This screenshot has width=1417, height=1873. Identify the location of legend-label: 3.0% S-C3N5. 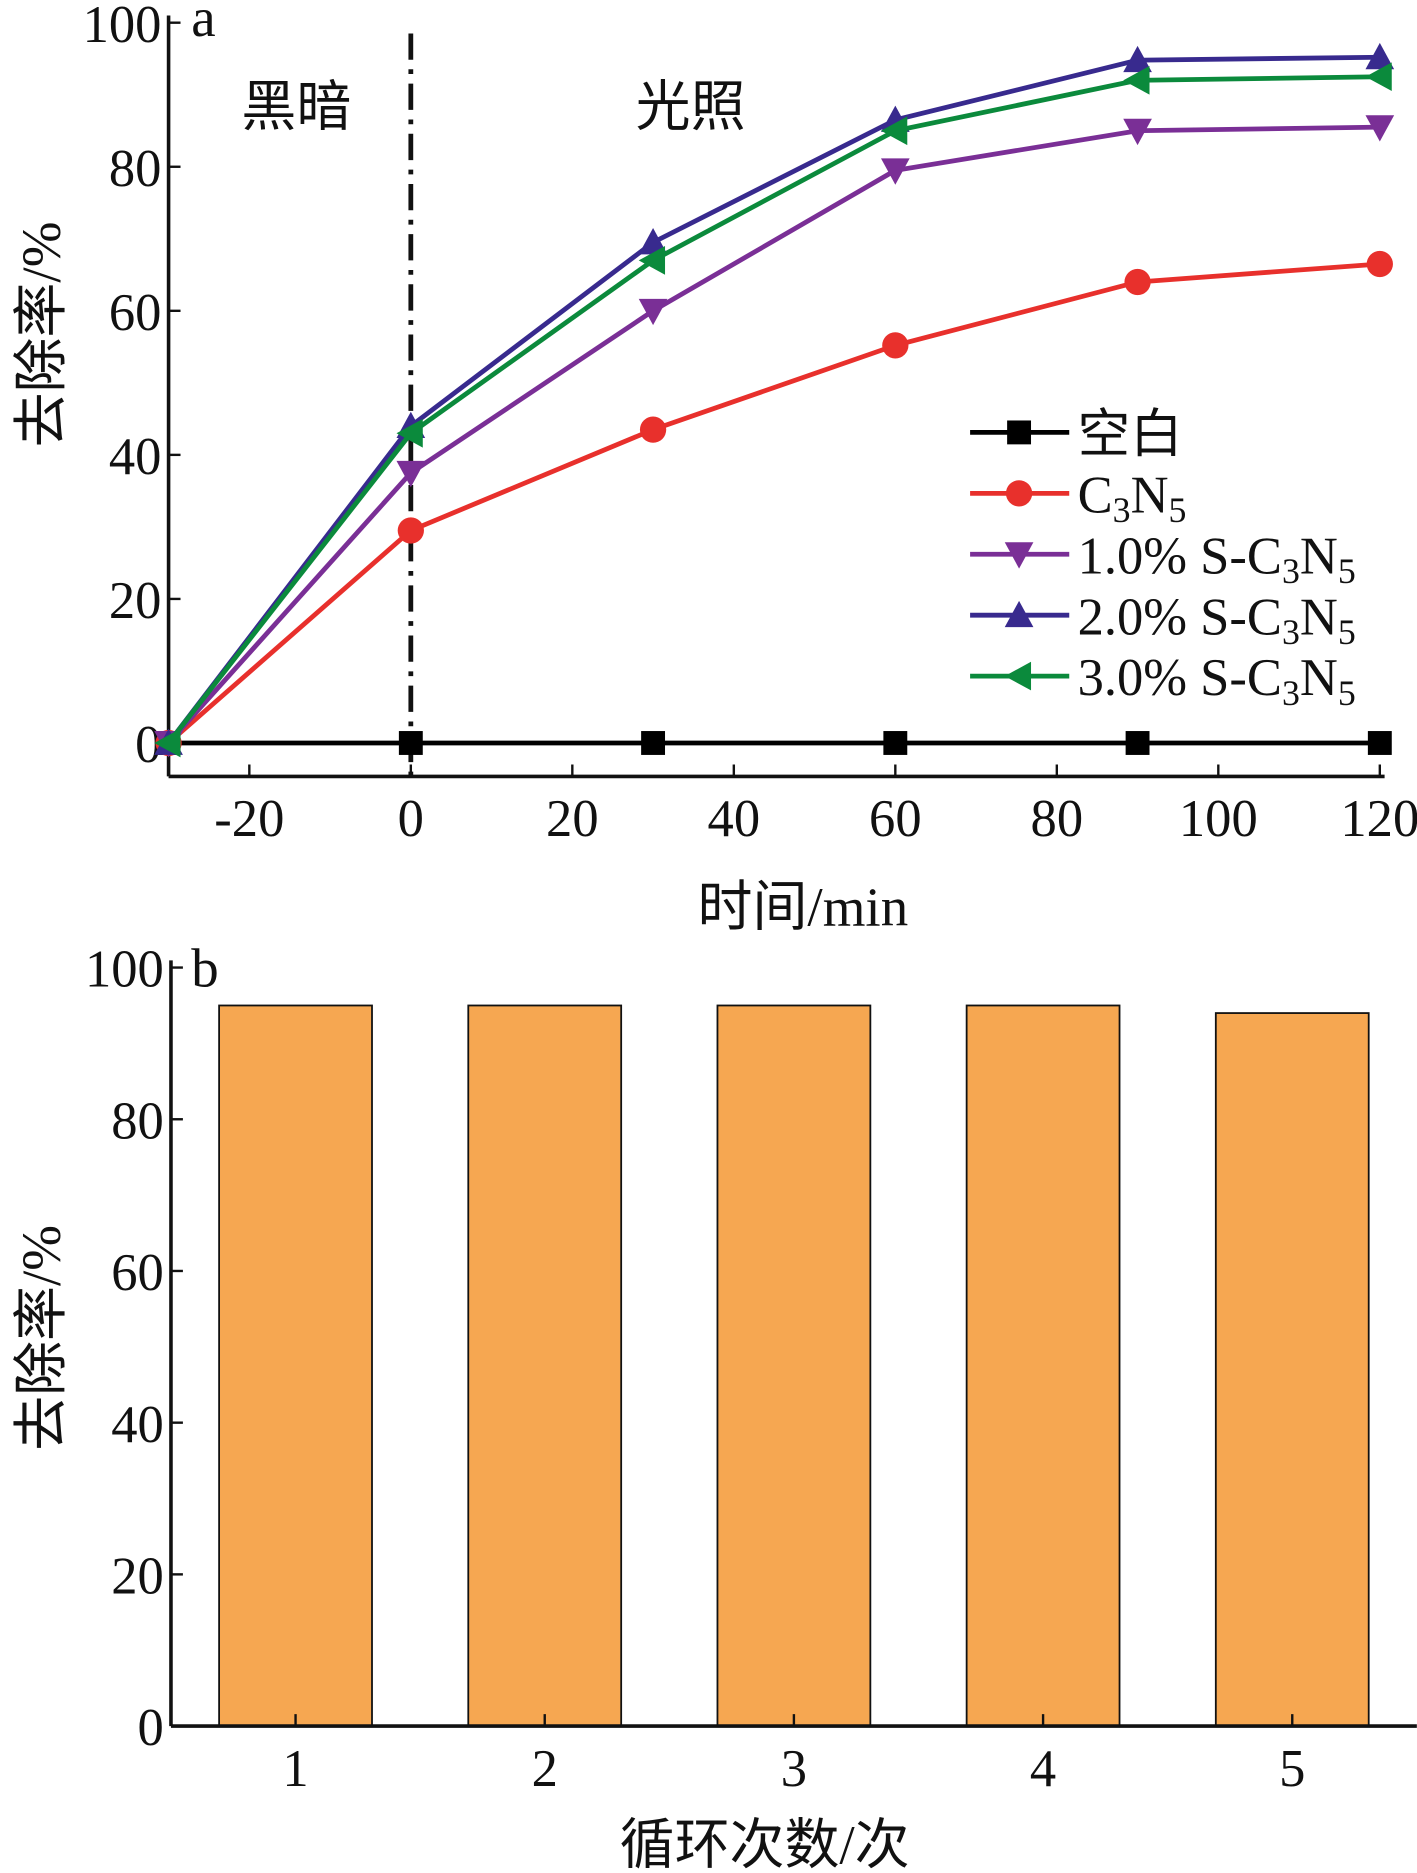
(1217, 681).